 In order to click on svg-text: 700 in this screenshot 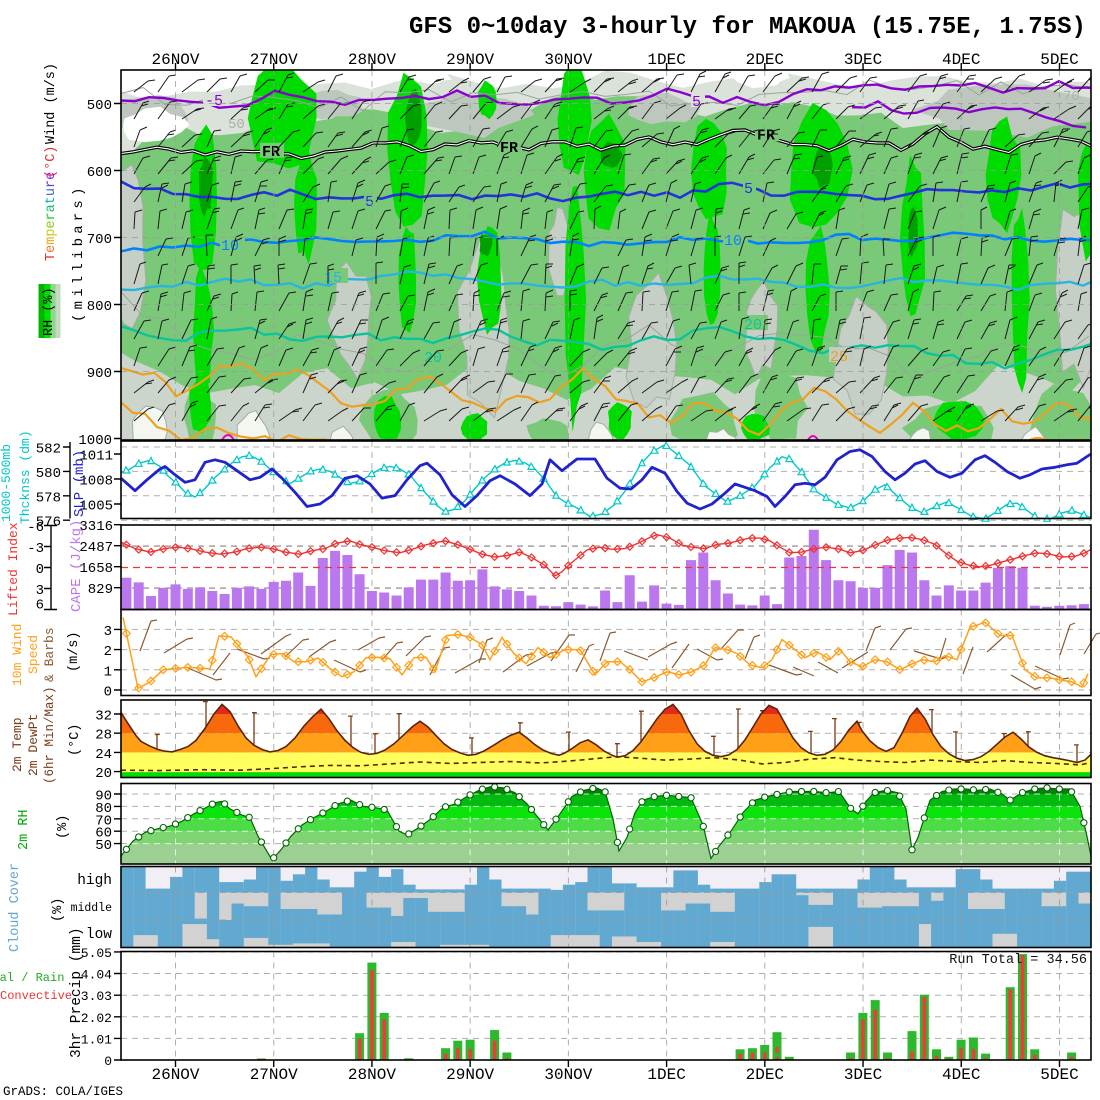, I will do `click(99, 240)`.